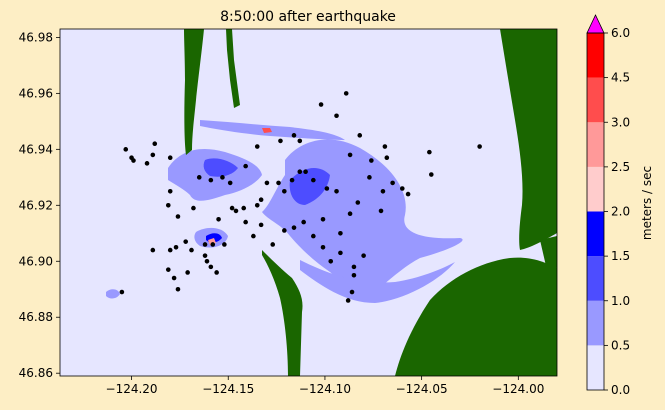 The height and width of the screenshot is (410, 665). Describe the element at coordinates (620, 122) in the screenshot. I see `colorbar-tick-label: 3.0` at that location.